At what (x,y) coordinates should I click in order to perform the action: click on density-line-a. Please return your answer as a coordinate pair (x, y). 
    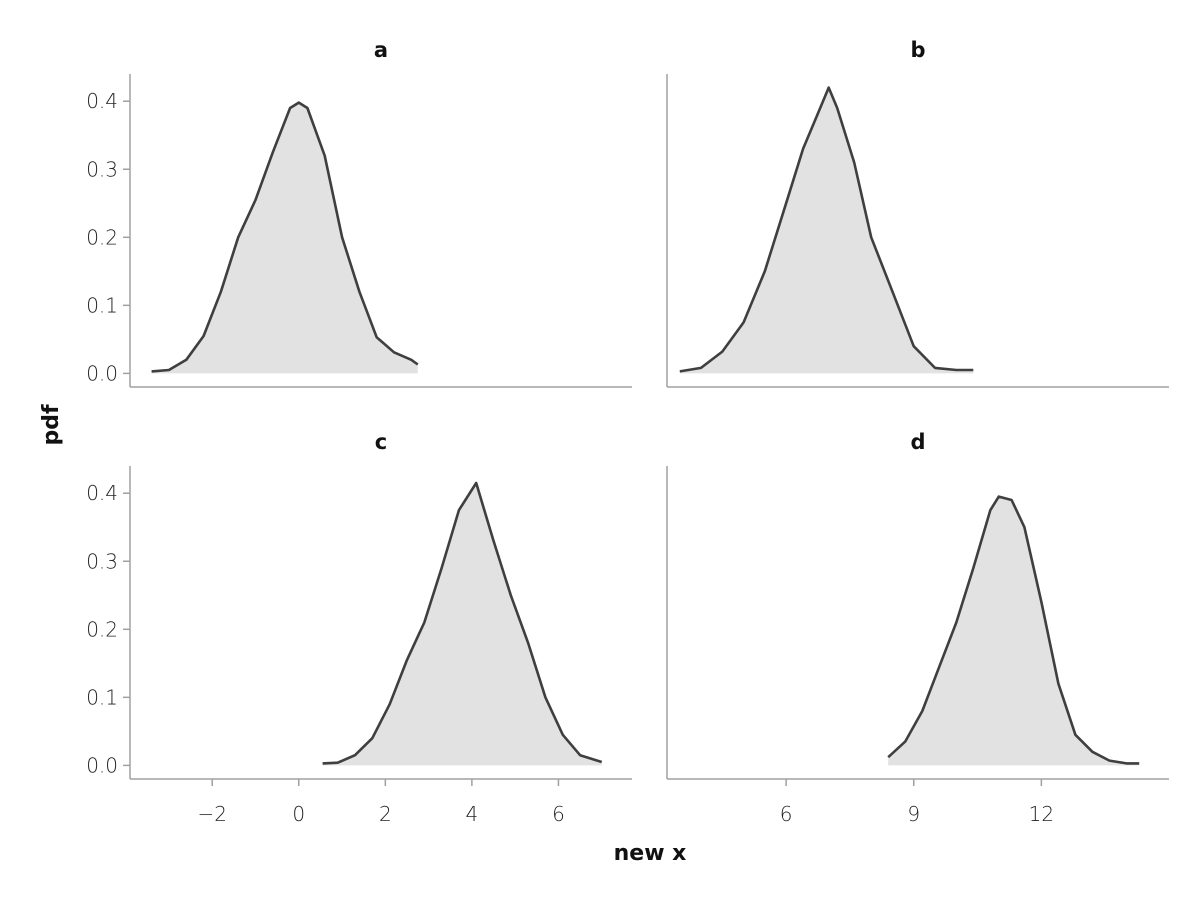
    Looking at the image, I should click on (285, 237).